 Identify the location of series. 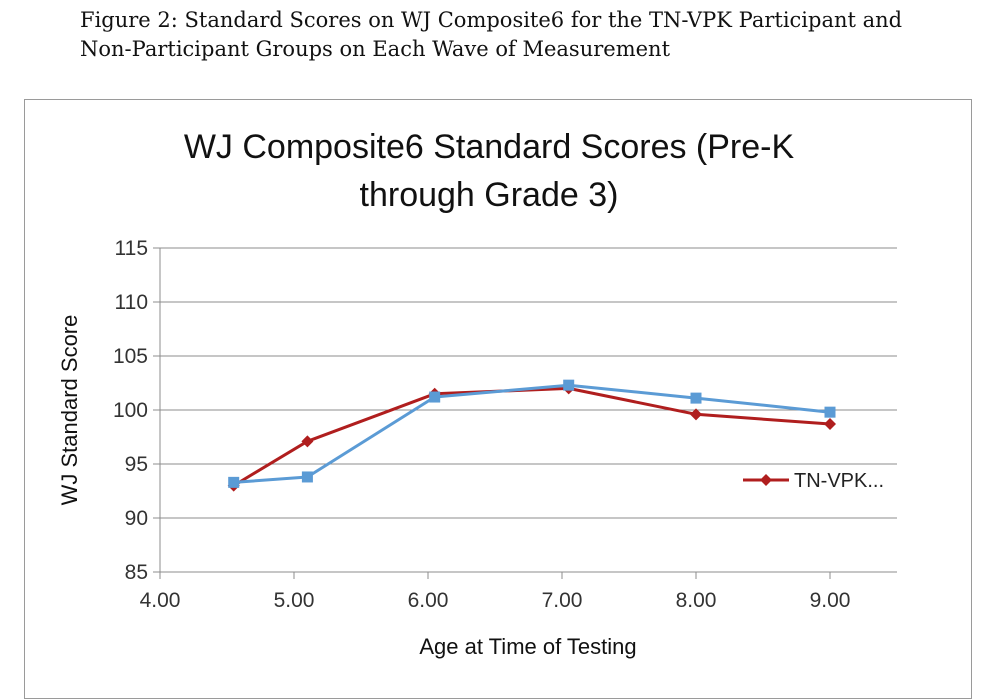
(531, 435).